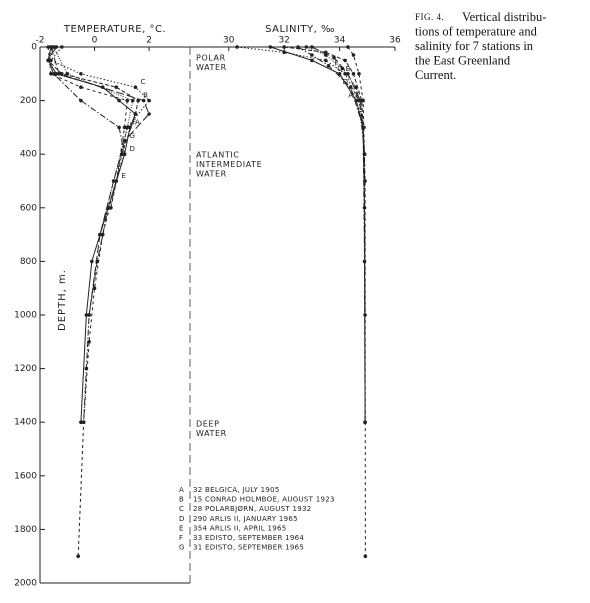  Describe the element at coordinates (28, 262) in the screenshot. I see `y-tick-label: 800` at that location.